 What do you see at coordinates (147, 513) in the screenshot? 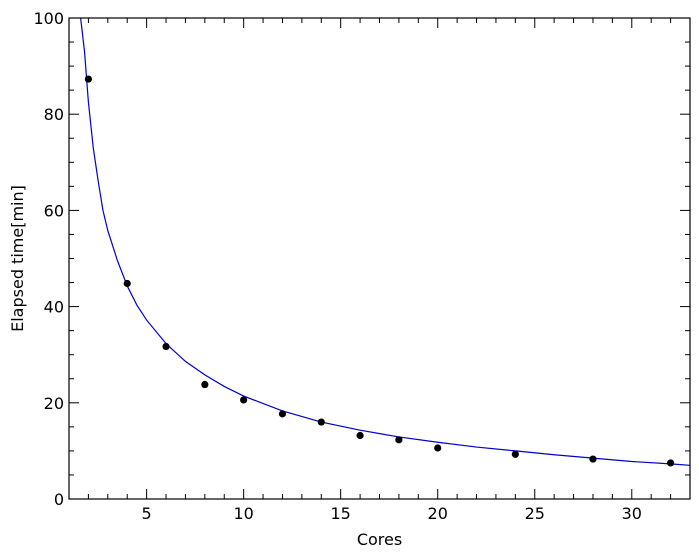
I see `x-tick-label: 5` at bounding box center [147, 513].